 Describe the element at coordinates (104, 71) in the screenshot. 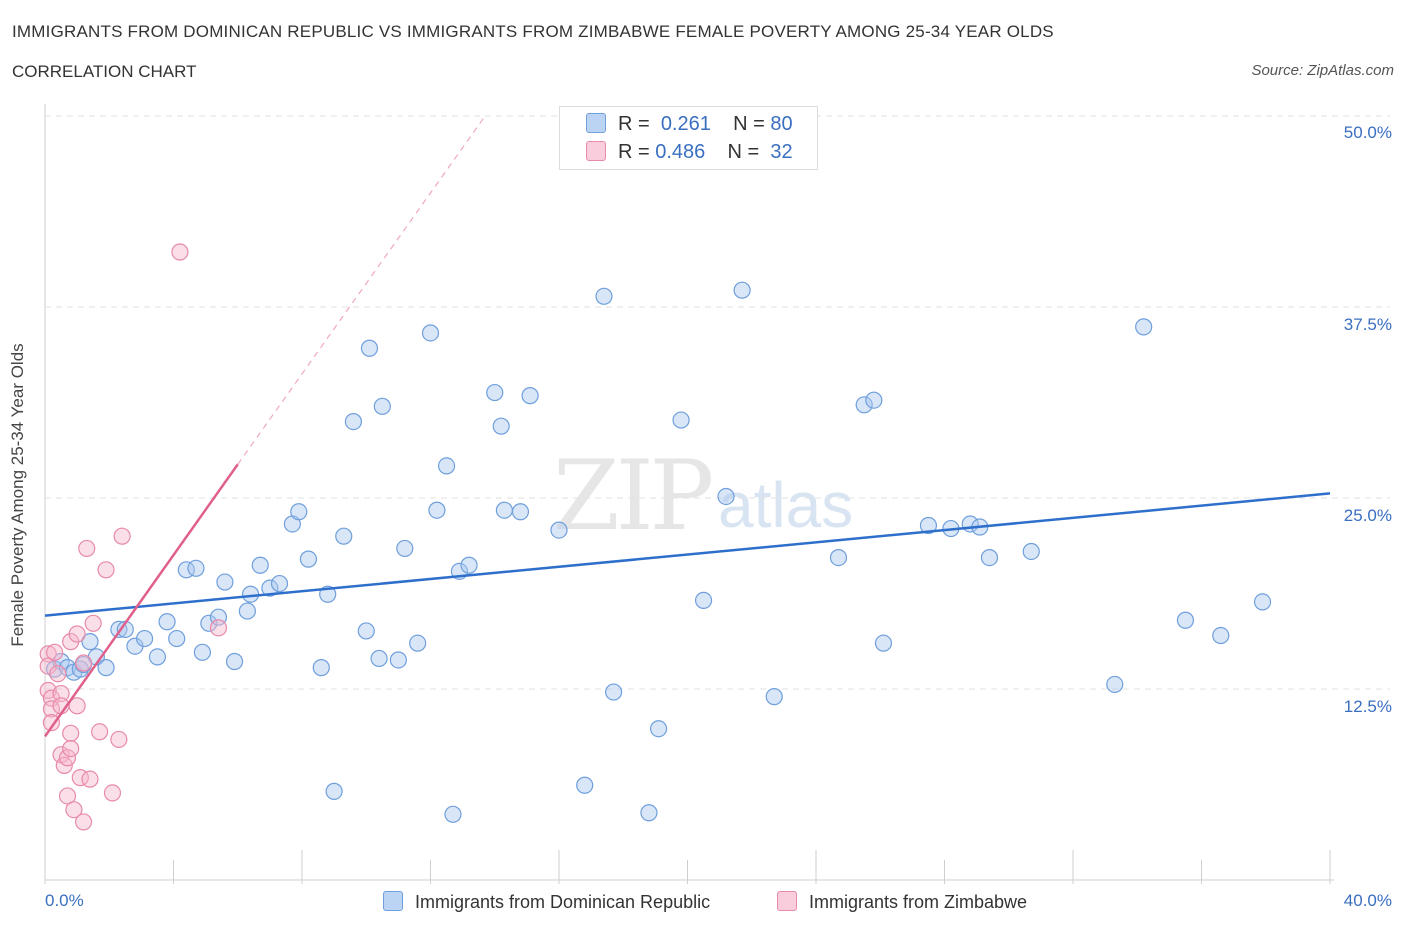

I see `chart-subtitle: CORRELATION CHART` at that location.